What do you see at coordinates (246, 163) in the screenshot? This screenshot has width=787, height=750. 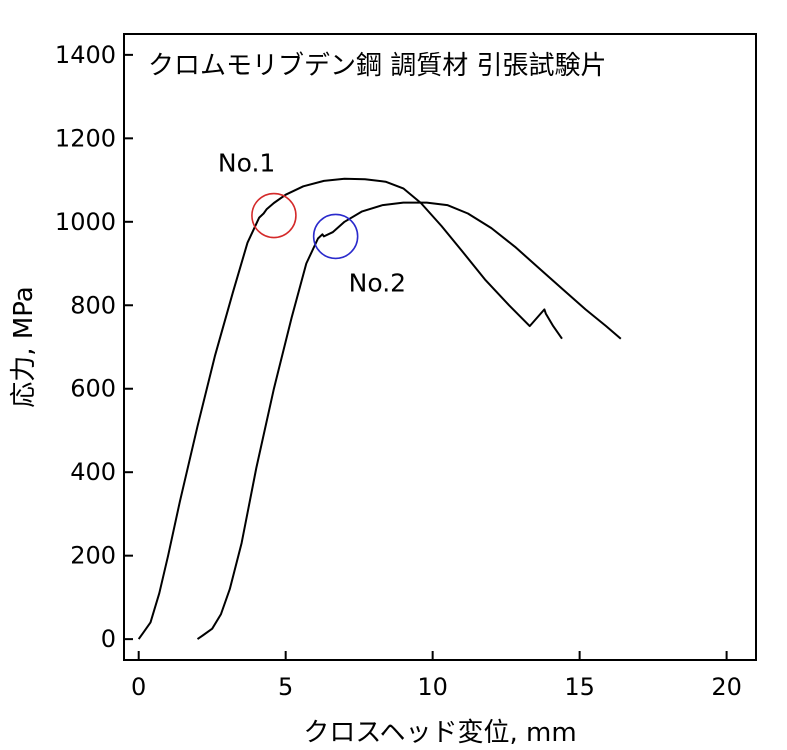 I see `annotation-label-1: No.1` at bounding box center [246, 163].